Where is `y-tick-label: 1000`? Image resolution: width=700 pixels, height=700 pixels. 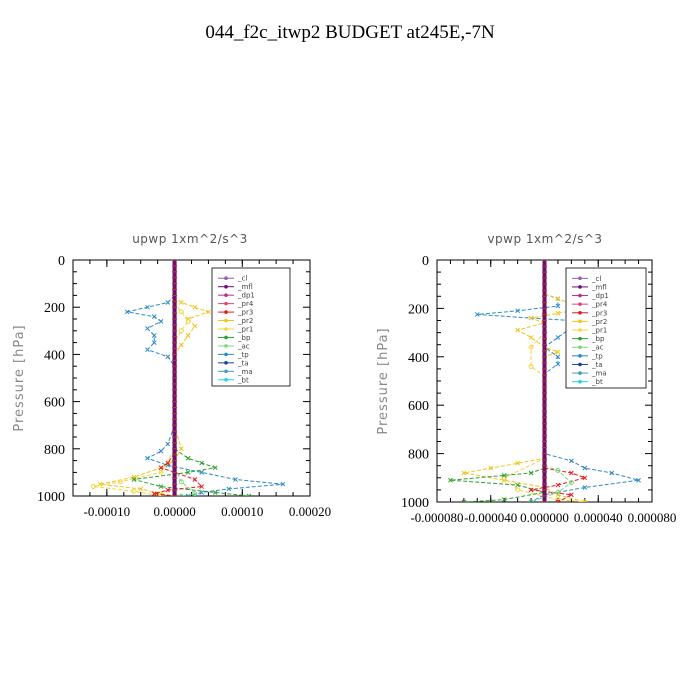
y-tick-label: 1000 is located at coordinates (51, 497).